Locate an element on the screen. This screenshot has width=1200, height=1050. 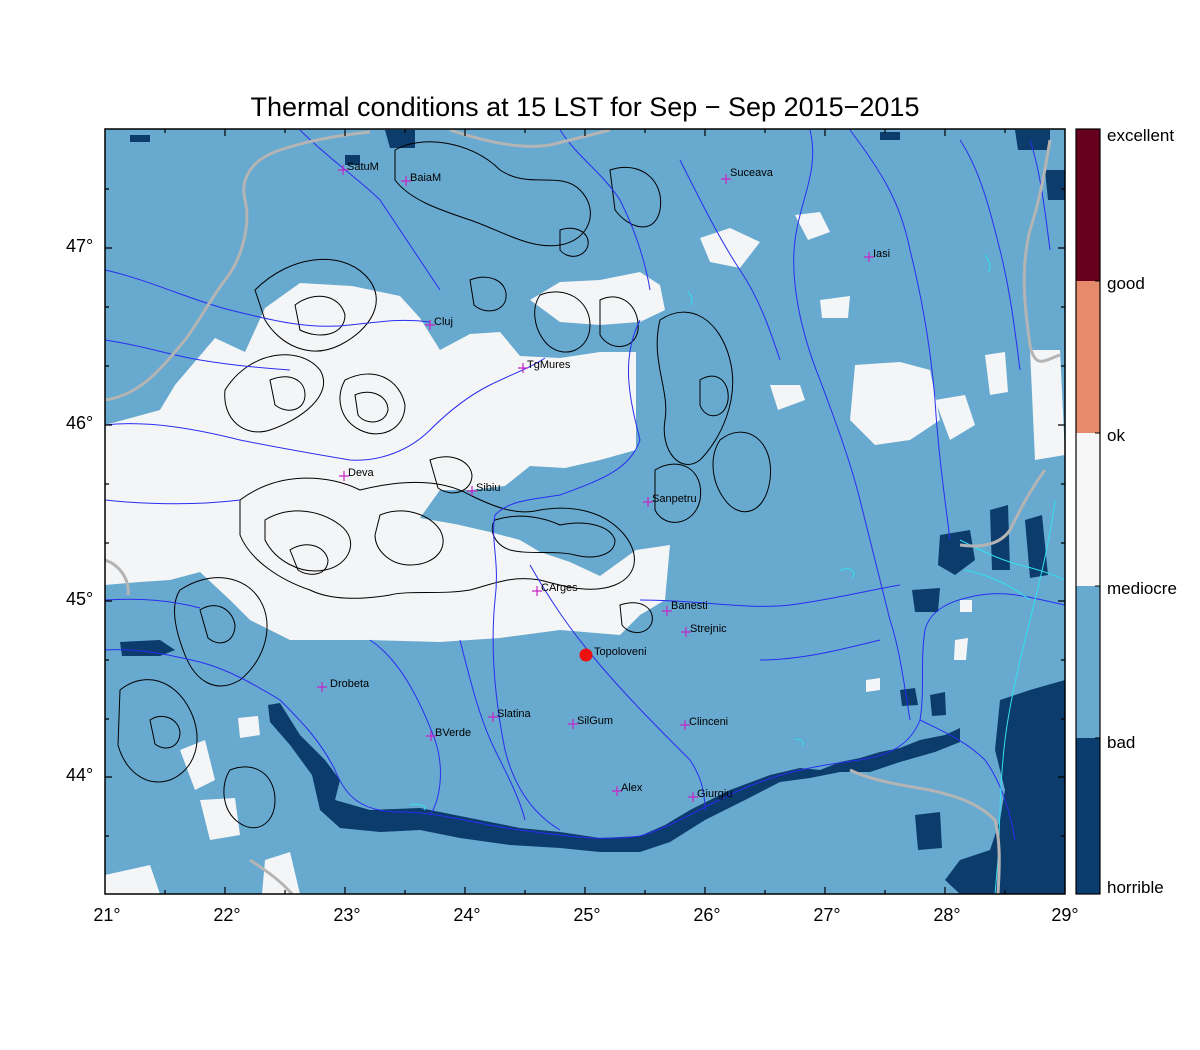
river-prut is located at coordinates (900, 335).